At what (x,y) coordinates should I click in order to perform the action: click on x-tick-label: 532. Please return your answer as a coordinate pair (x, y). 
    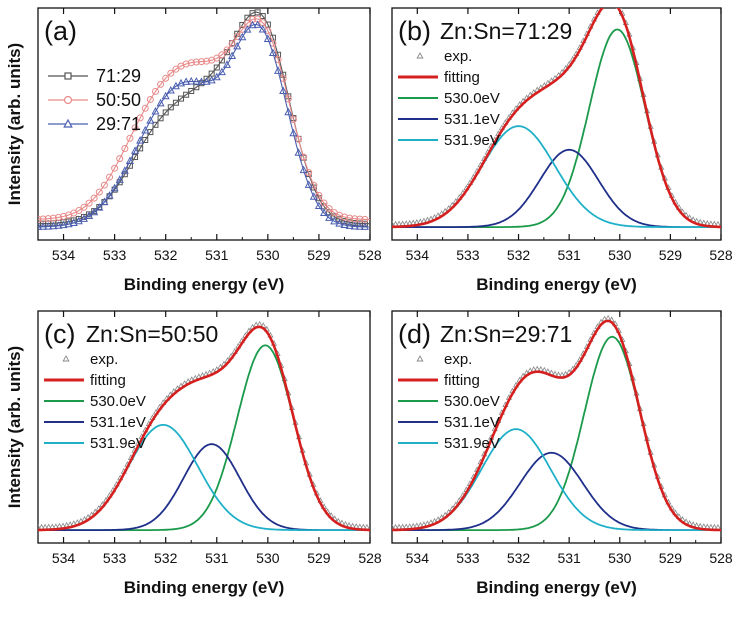
    Looking at the image, I should click on (166, 558).